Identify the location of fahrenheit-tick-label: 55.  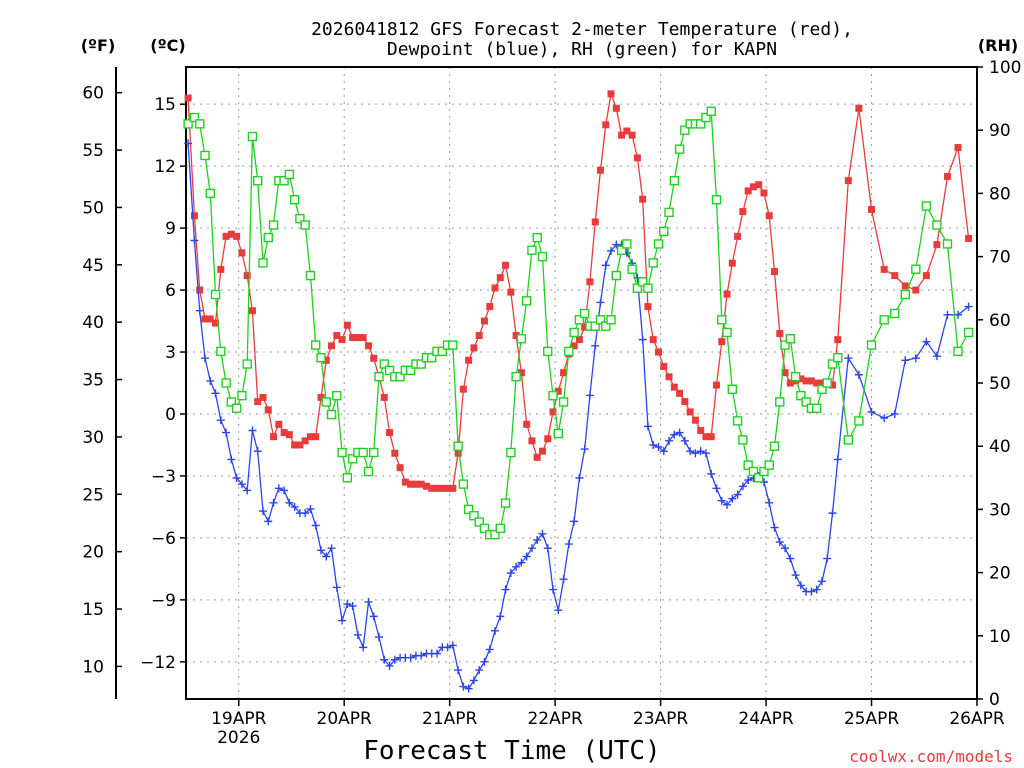
(93, 151).